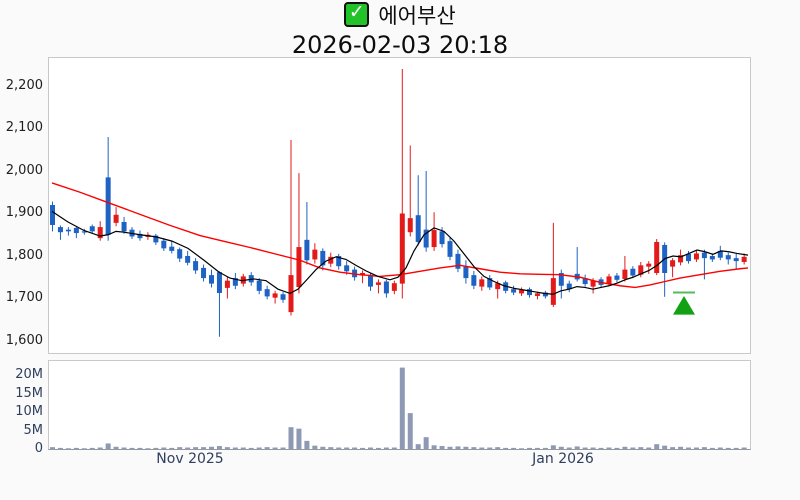 The image size is (800, 500). Describe the element at coordinates (400, 45) in the screenshot. I see `chart-datetime: 2026-02-03 20:18` at that location.